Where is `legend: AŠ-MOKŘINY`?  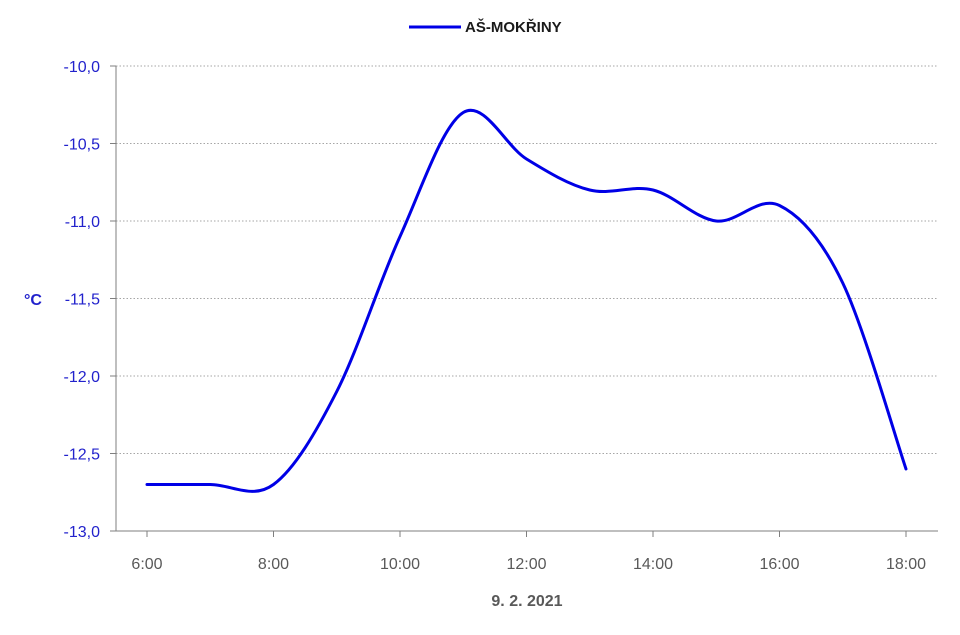 legend: AŠ-MOKŘINY is located at coordinates (485, 27).